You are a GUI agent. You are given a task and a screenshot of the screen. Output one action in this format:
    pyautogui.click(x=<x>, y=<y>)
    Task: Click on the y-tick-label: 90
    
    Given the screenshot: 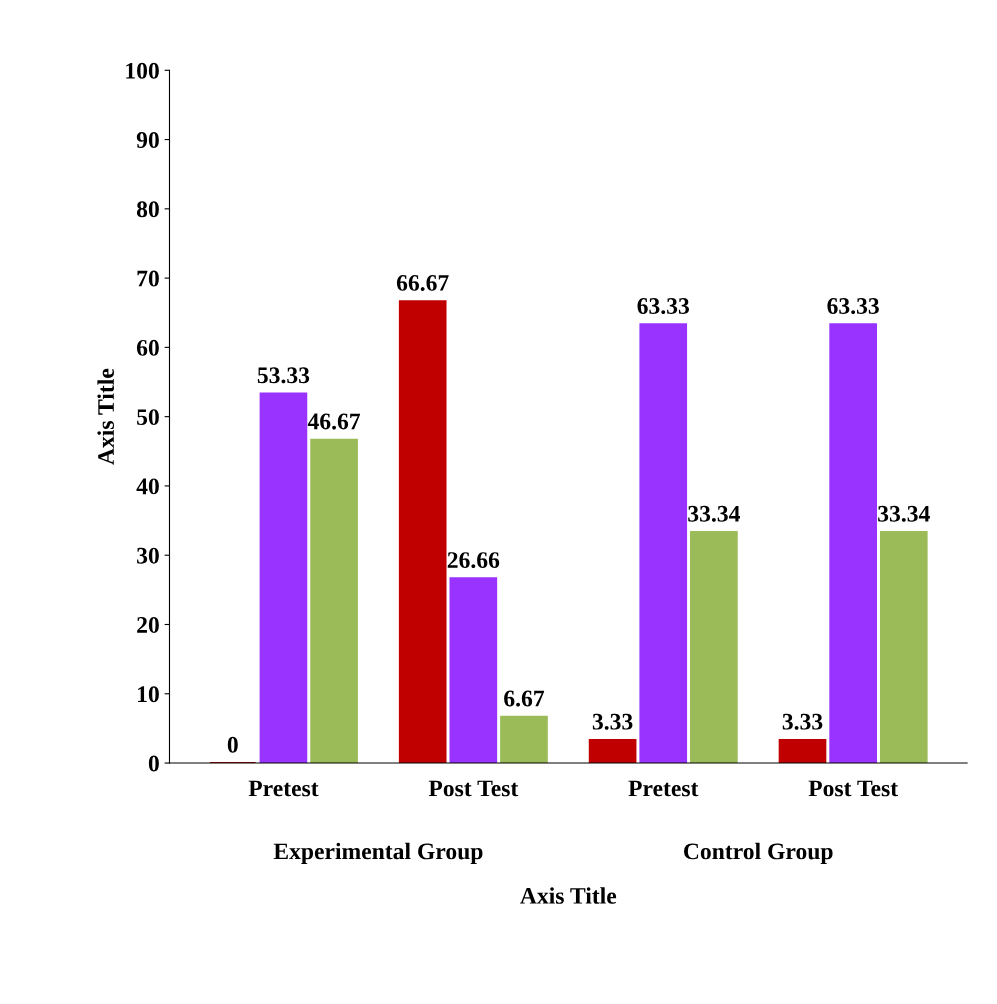 What is the action you would take?
    pyautogui.click(x=147, y=140)
    